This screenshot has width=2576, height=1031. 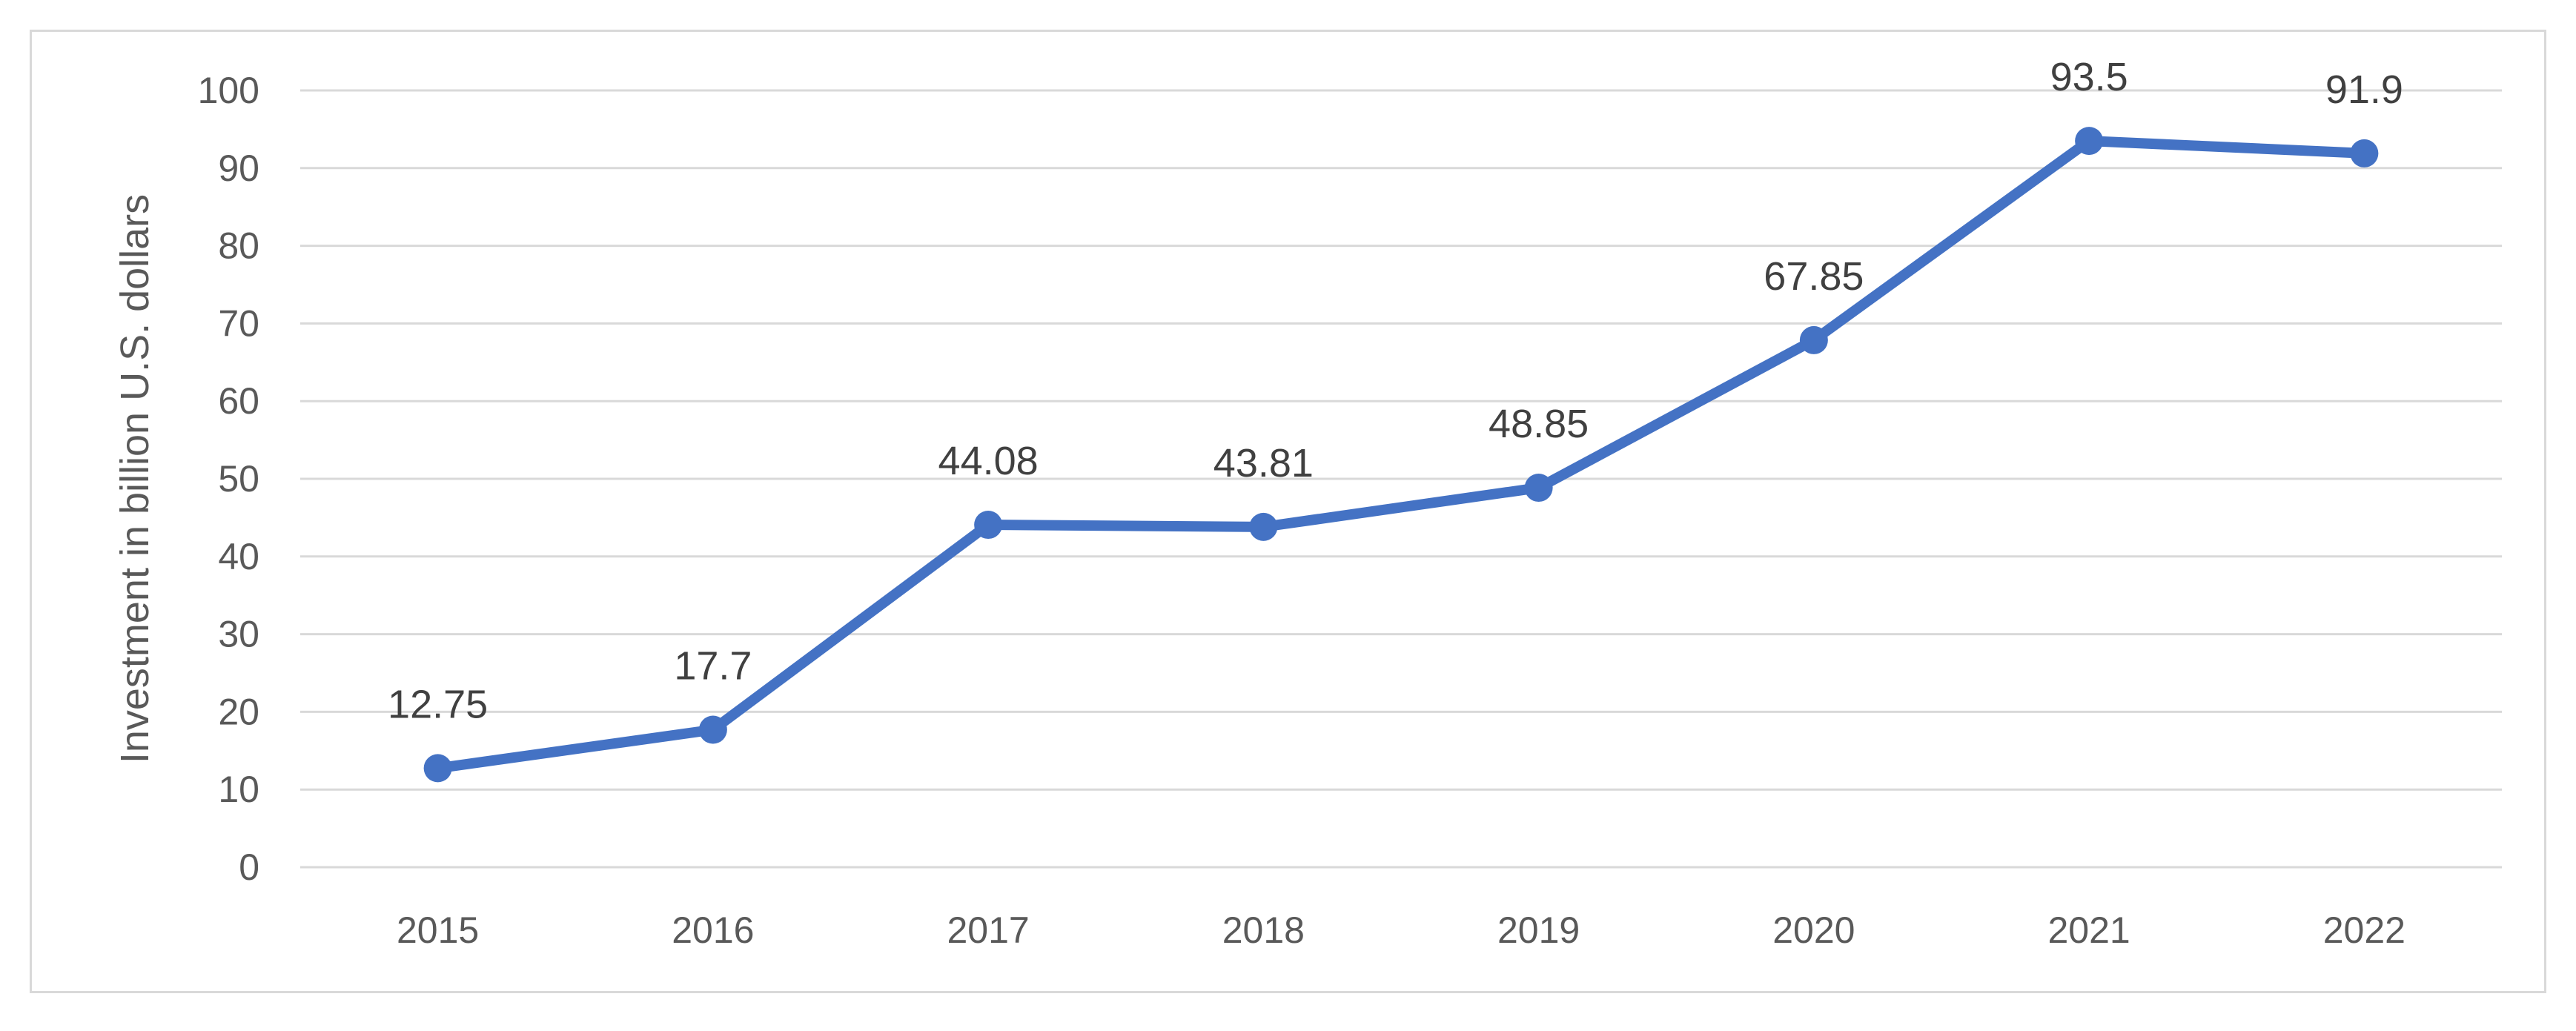 I want to click on x-tick-label: 2017, so click(x=988, y=930).